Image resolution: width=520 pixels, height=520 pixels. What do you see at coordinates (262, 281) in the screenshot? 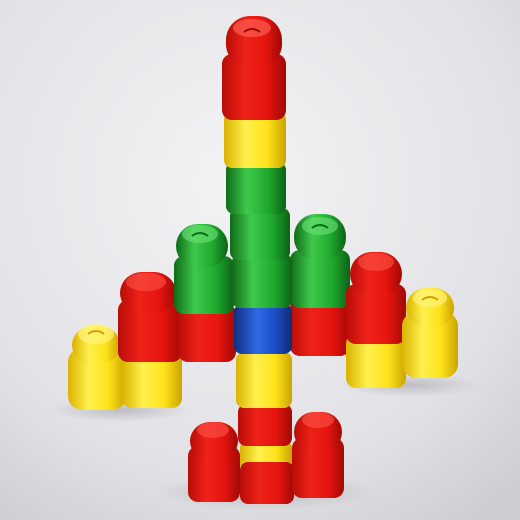
I see `block-column-green-low` at bounding box center [262, 281].